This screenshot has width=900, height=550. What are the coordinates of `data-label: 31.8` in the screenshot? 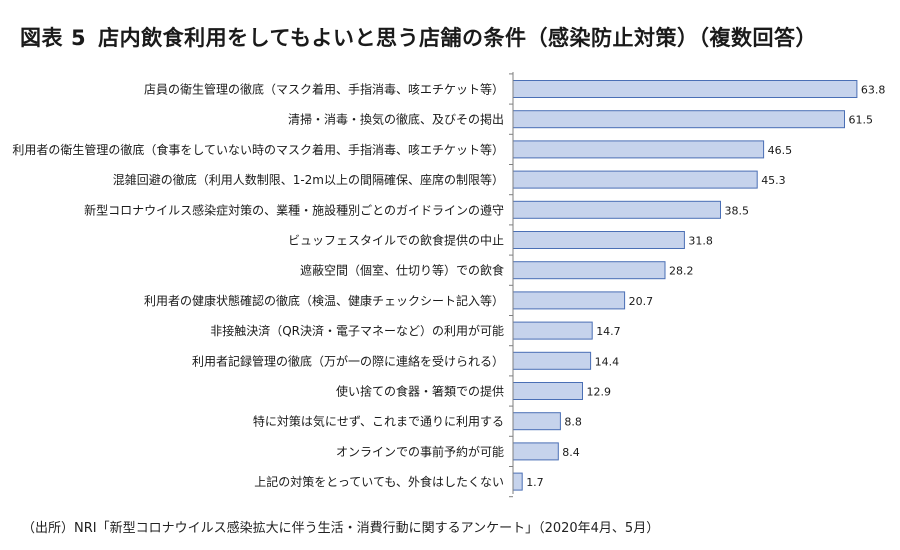 It's located at (700, 241).